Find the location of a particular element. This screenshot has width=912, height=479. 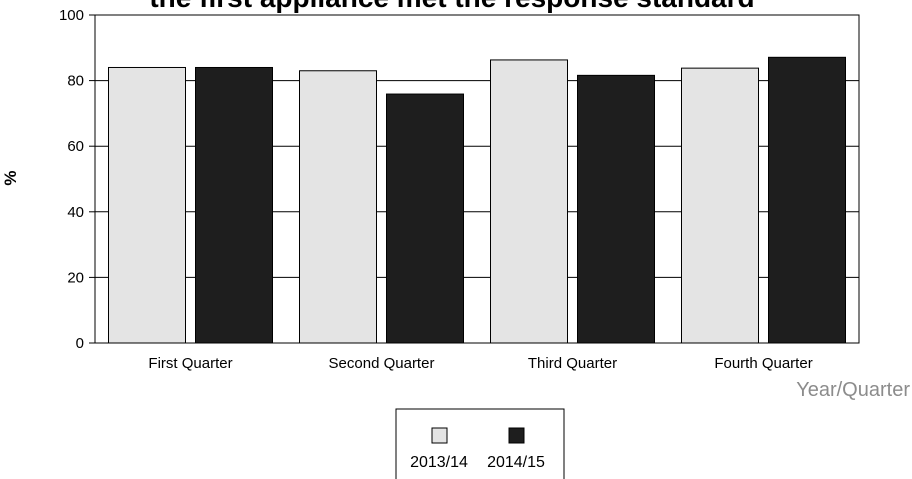

x-tick-label: Fourth Quarter is located at coordinates (763, 363).